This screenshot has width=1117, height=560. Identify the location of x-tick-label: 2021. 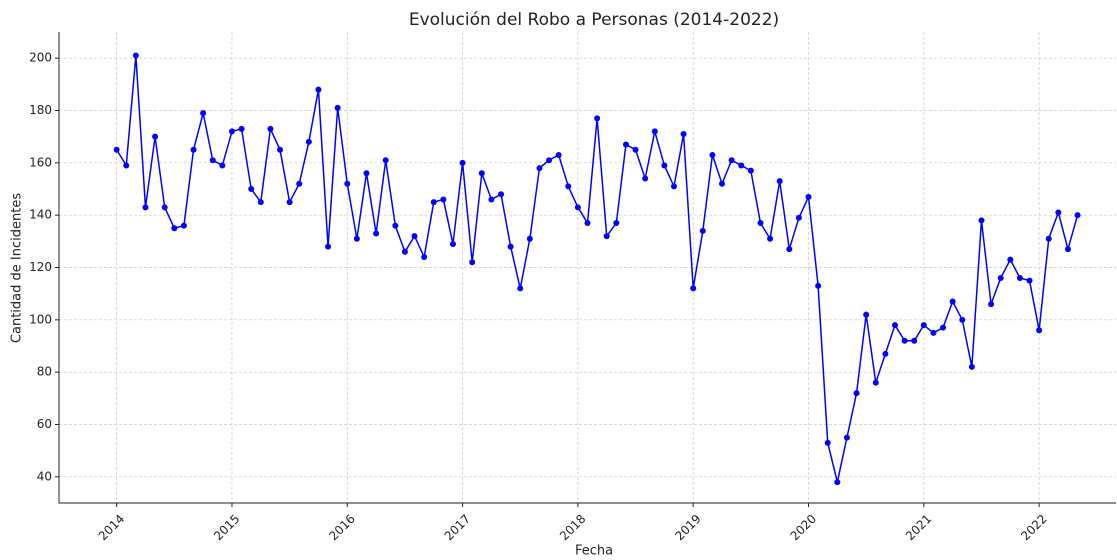
(918, 527).